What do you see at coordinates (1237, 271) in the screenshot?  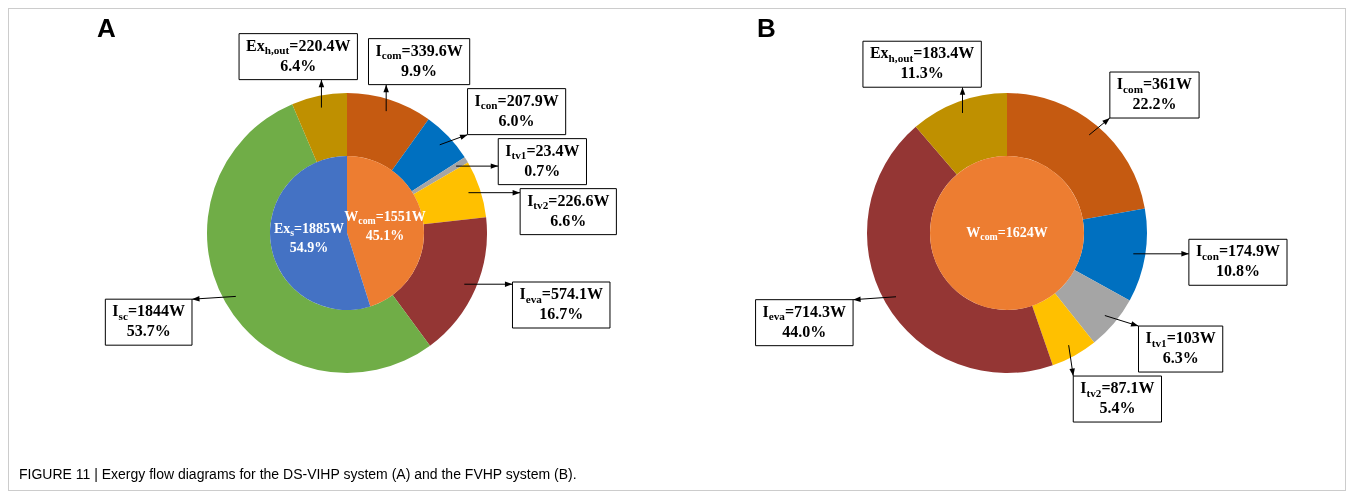 I see `data-label: 10.8%` at bounding box center [1237, 271].